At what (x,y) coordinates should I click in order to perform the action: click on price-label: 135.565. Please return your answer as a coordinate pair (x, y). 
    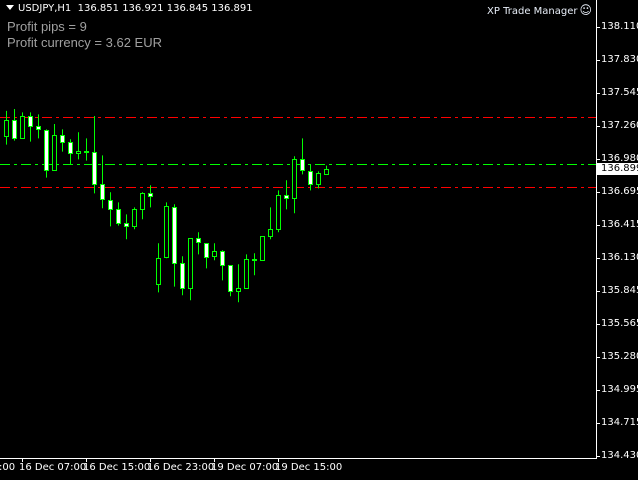
    Looking at the image, I should click on (619, 323).